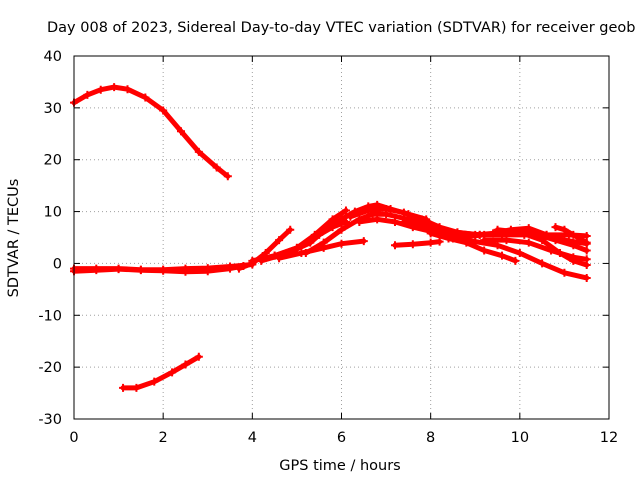 This screenshot has width=640, height=480. Describe the element at coordinates (609, 438) in the screenshot. I see `x-tick-label: 12` at that location.